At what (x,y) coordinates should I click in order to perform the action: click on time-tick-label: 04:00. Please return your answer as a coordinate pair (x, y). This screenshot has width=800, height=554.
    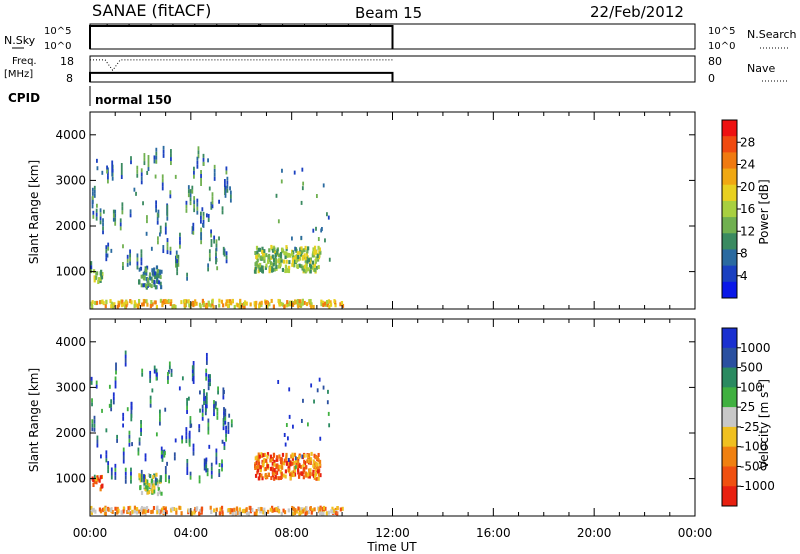
    Looking at the image, I should click on (191, 533).